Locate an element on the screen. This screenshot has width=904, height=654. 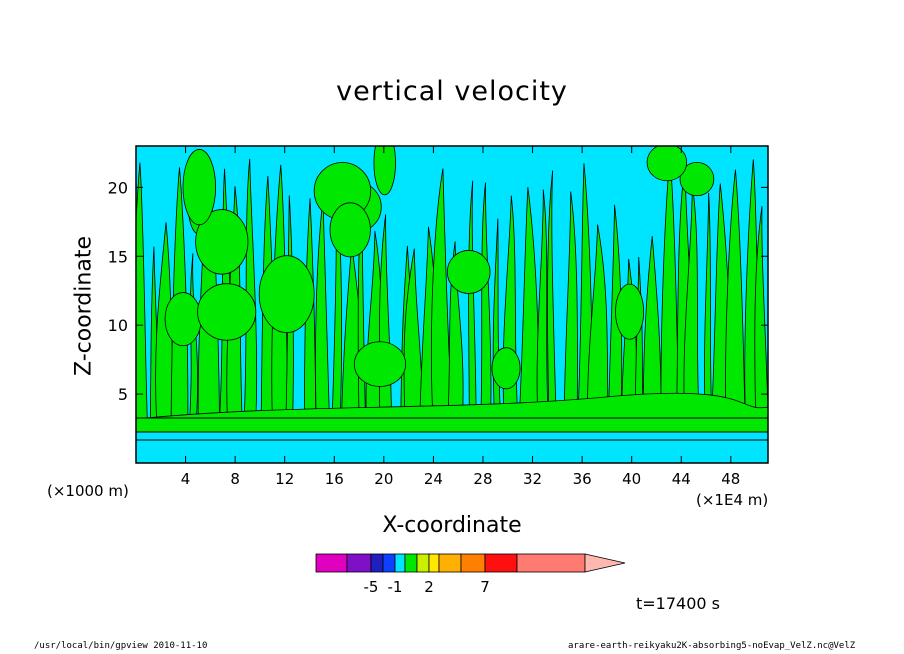
low-level-positive-band is located at coordinates (452, 425).